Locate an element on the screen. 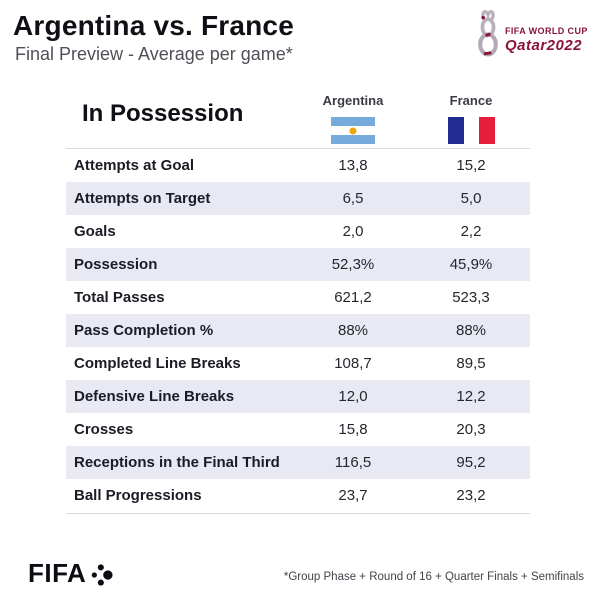 This screenshot has width=600, height=600. argentina-flag-top-stripe is located at coordinates (353, 121).